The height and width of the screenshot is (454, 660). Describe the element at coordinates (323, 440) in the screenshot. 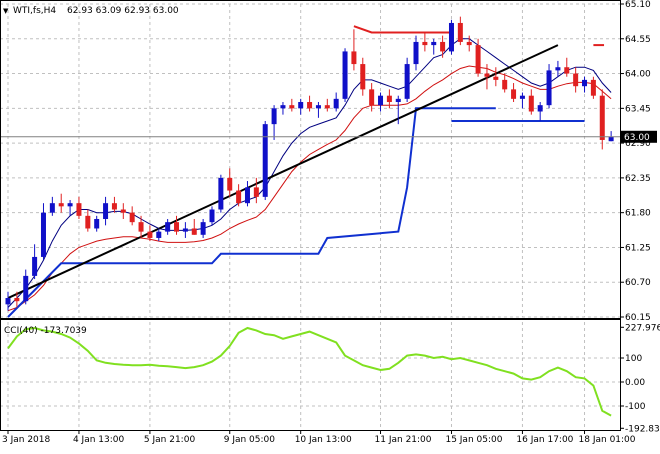

I see `time-tick-label: 10 Jan 13:00` at that location.